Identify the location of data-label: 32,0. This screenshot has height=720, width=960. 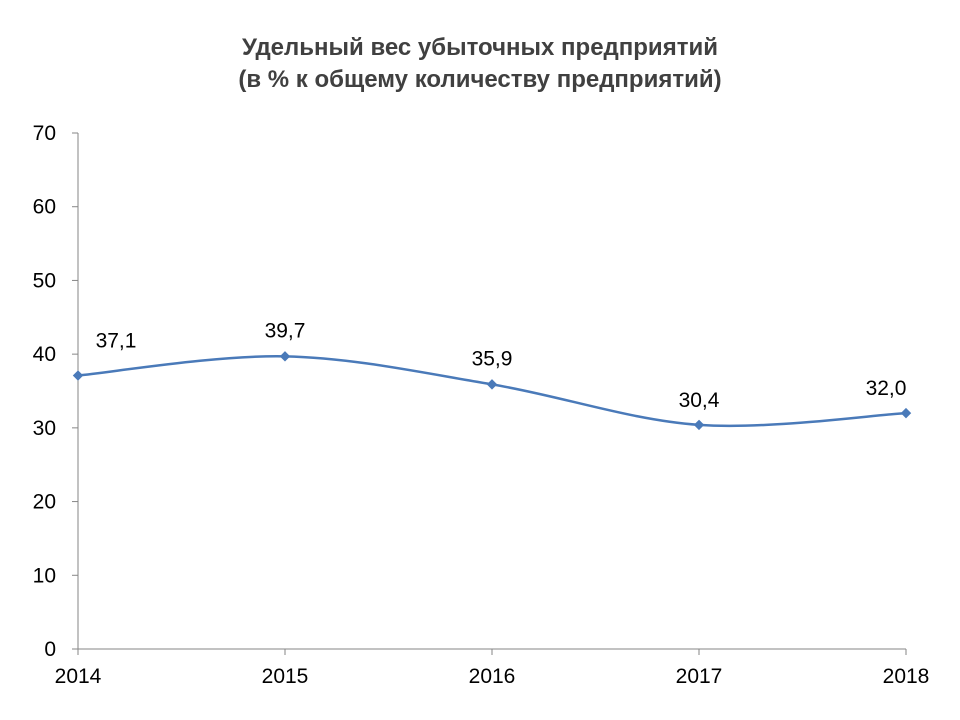
(886, 388).